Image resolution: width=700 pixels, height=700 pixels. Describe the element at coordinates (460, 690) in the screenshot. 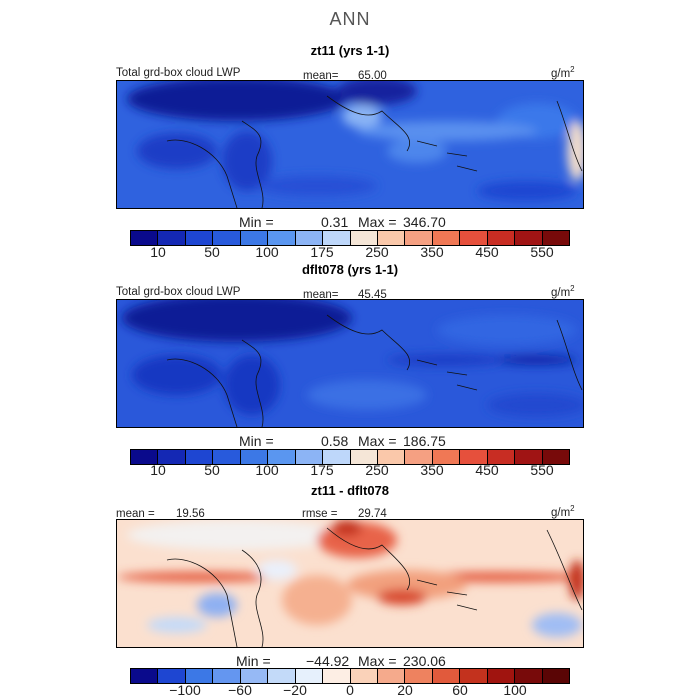

I see `panel3-tick: 60` at that location.